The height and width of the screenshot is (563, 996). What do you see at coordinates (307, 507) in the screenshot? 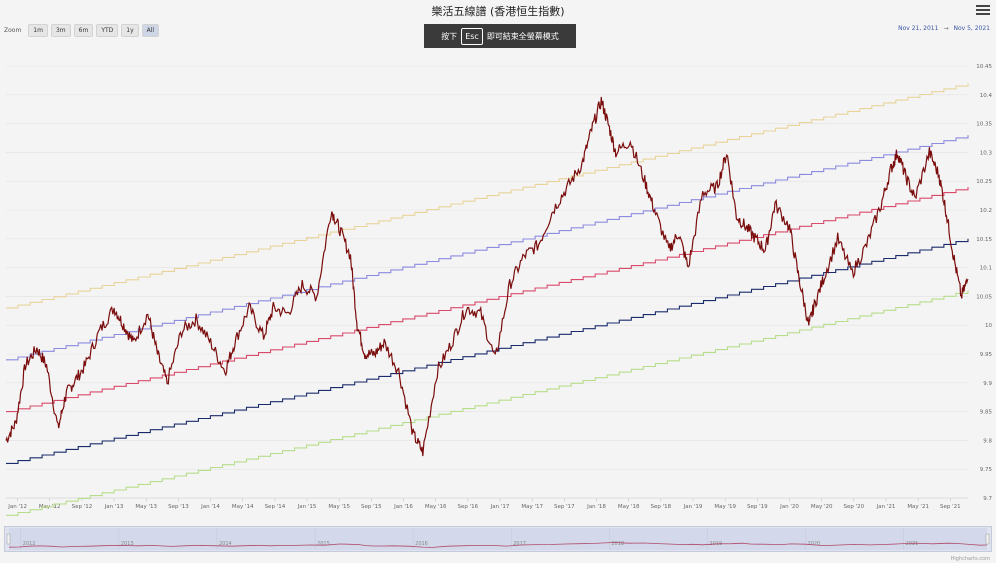
I see `x-tick-label: Jan '15` at bounding box center [307, 507].